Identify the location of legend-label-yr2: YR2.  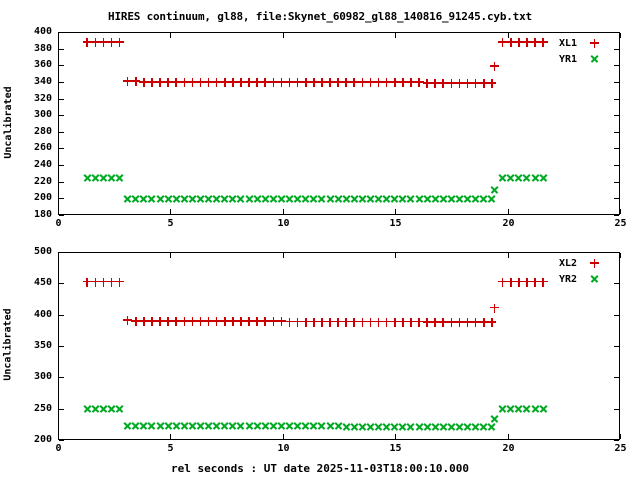
(567, 279).